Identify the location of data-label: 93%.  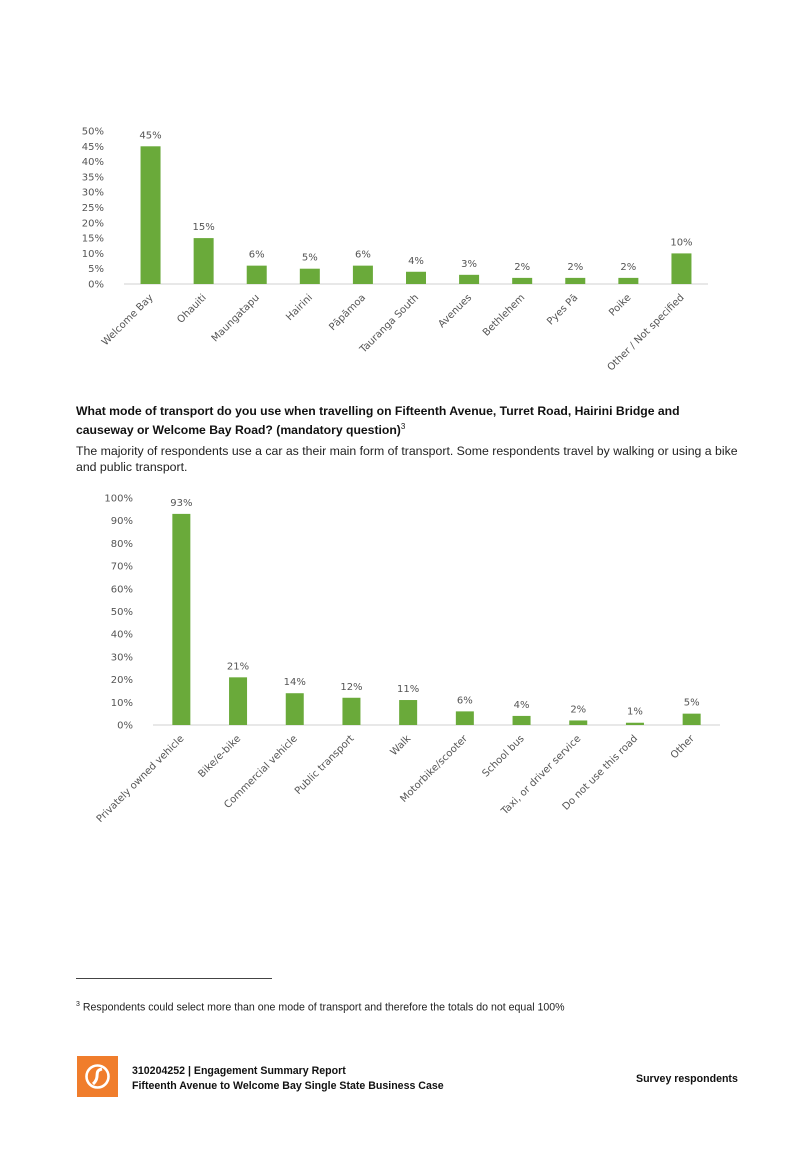
(181, 503).